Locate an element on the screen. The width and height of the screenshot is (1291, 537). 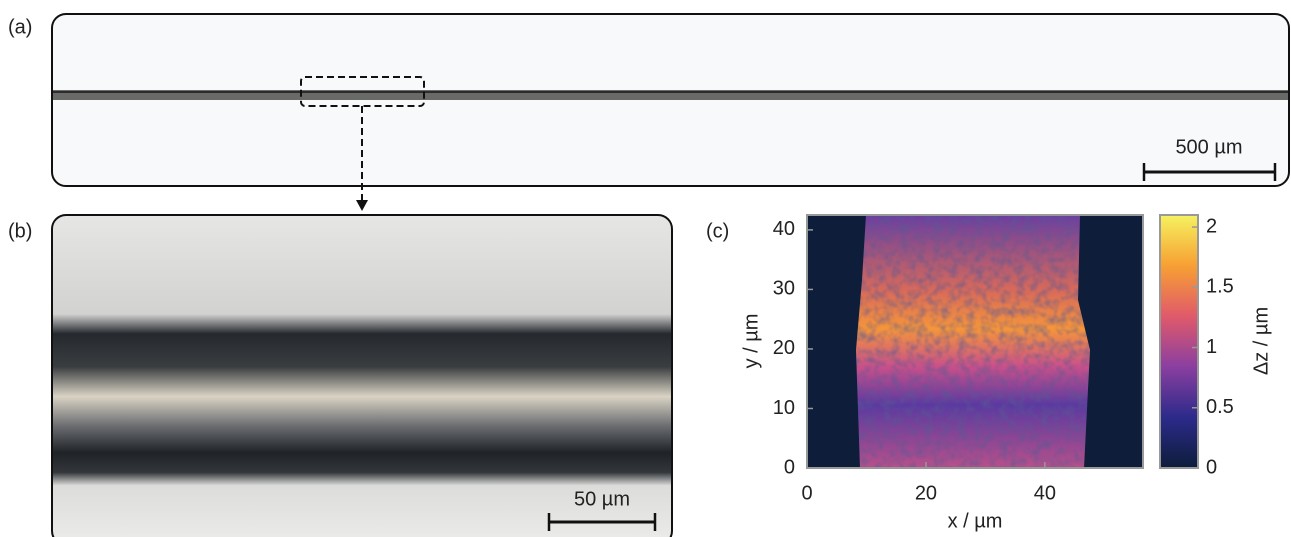
colorbar-tick-label: 1 is located at coordinates (1211, 347).